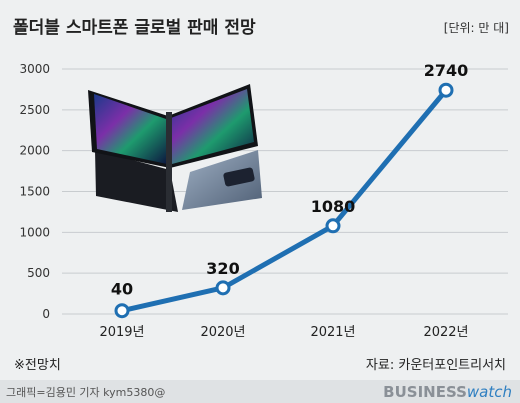  I want to click on source-label: 자료: 카운터포인트리서치, so click(436, 365).